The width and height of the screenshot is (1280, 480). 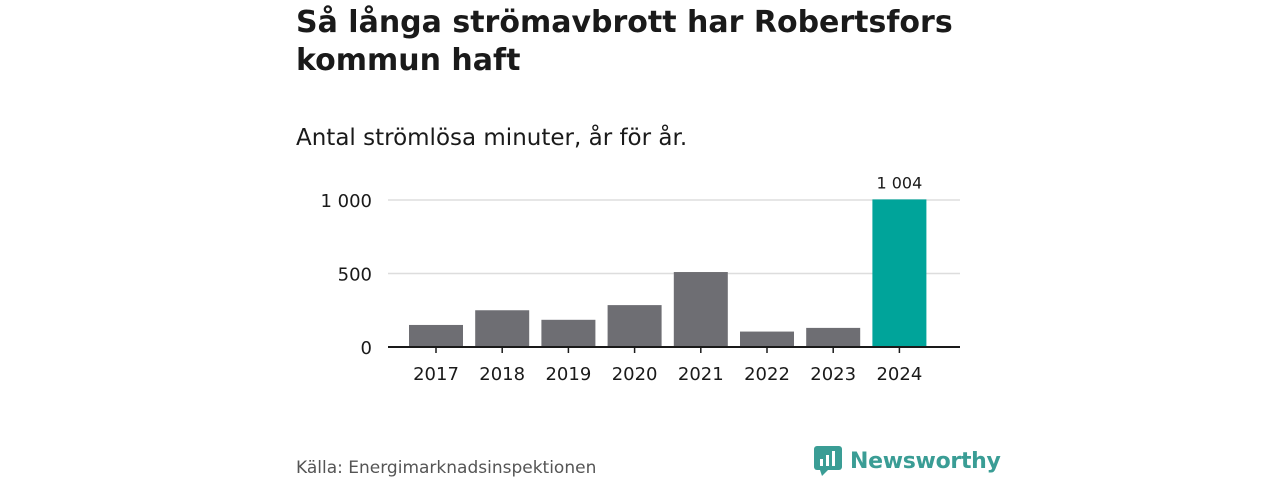 I want to click on x-tick-label: 2023, so click(x=833, y=374).